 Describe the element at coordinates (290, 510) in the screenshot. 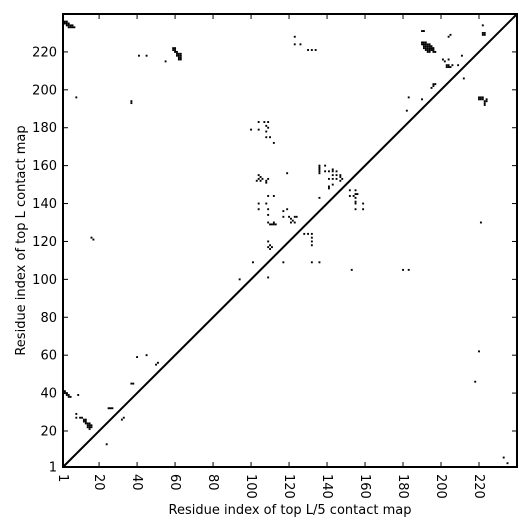

I see `x-axis-label: Residue index of top L/5 contact map` at that location.